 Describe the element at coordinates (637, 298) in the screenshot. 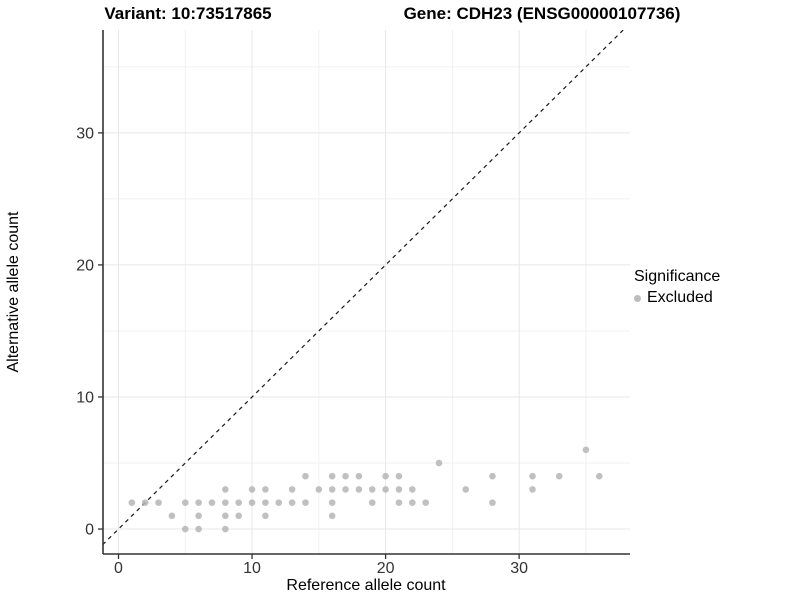

I see `excluded-point-icon` at that location.